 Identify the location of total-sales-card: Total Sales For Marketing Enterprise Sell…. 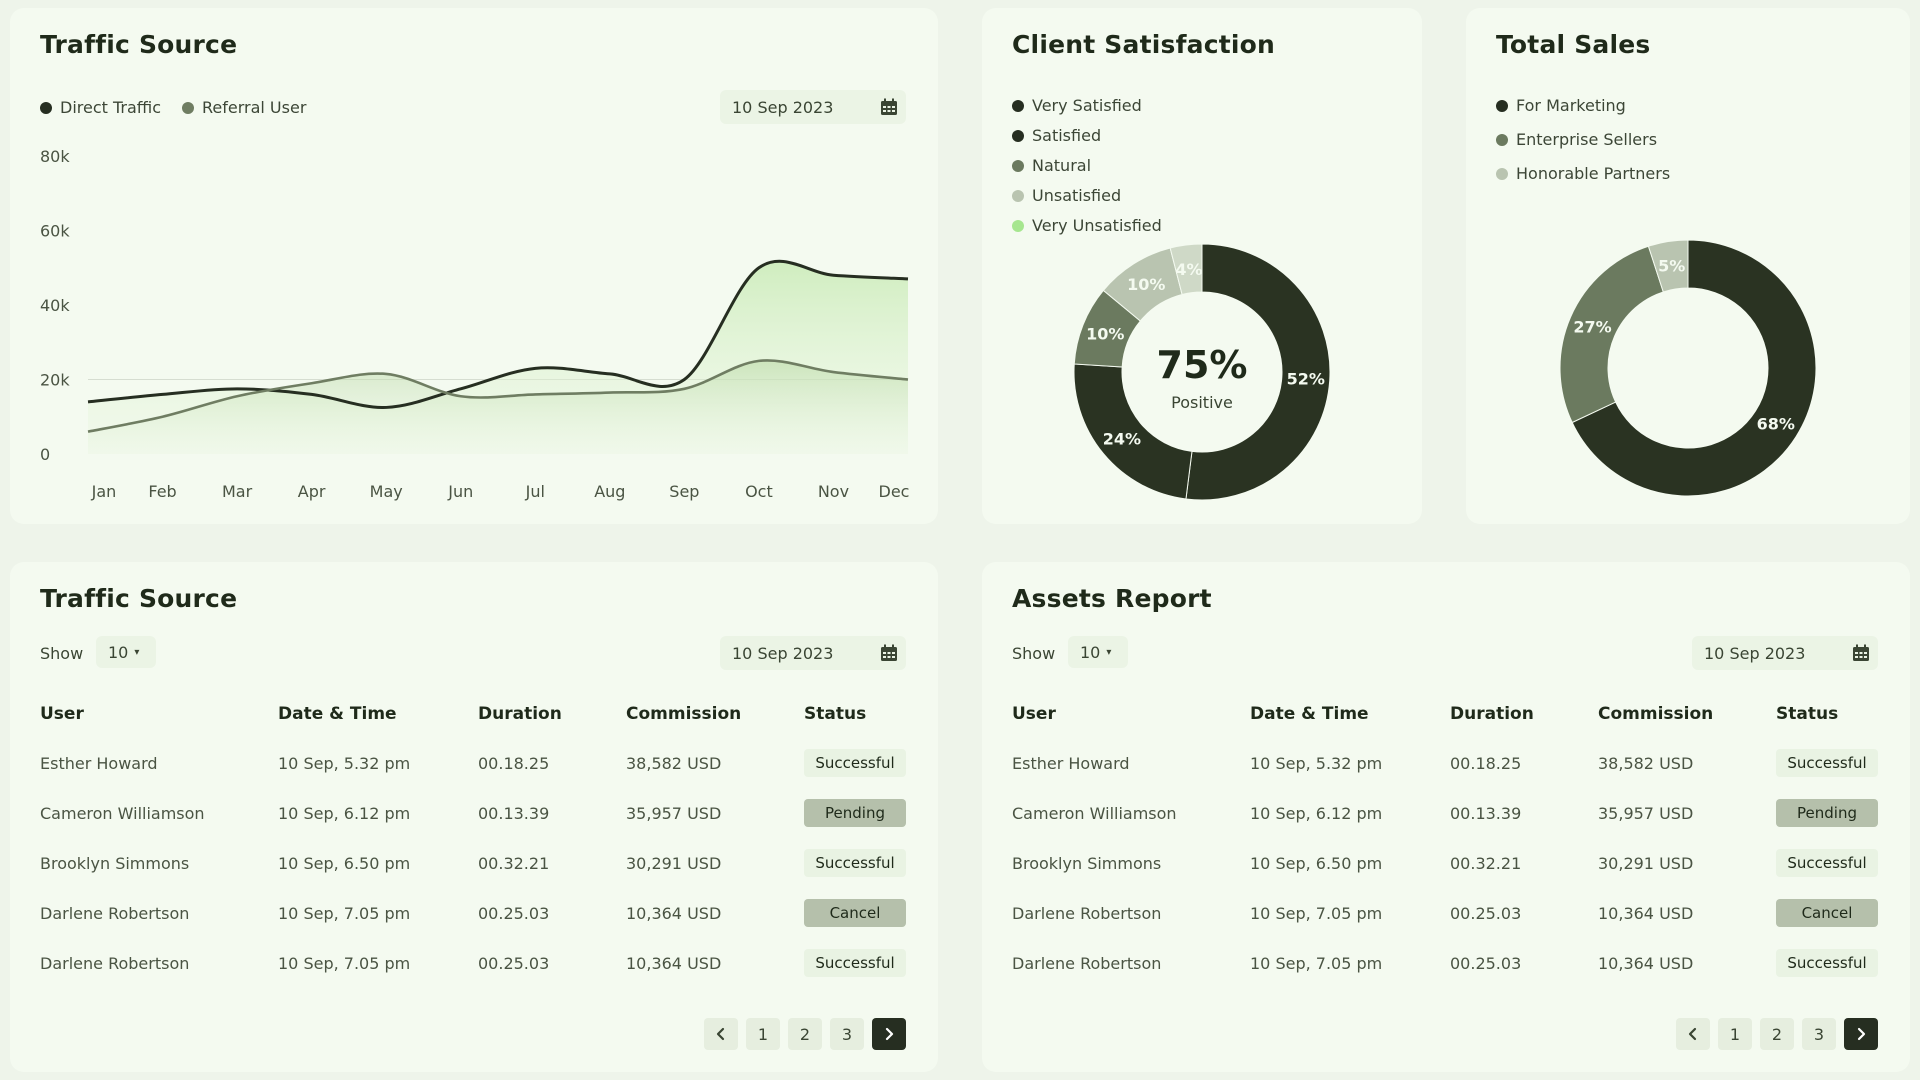
(1688, 266).